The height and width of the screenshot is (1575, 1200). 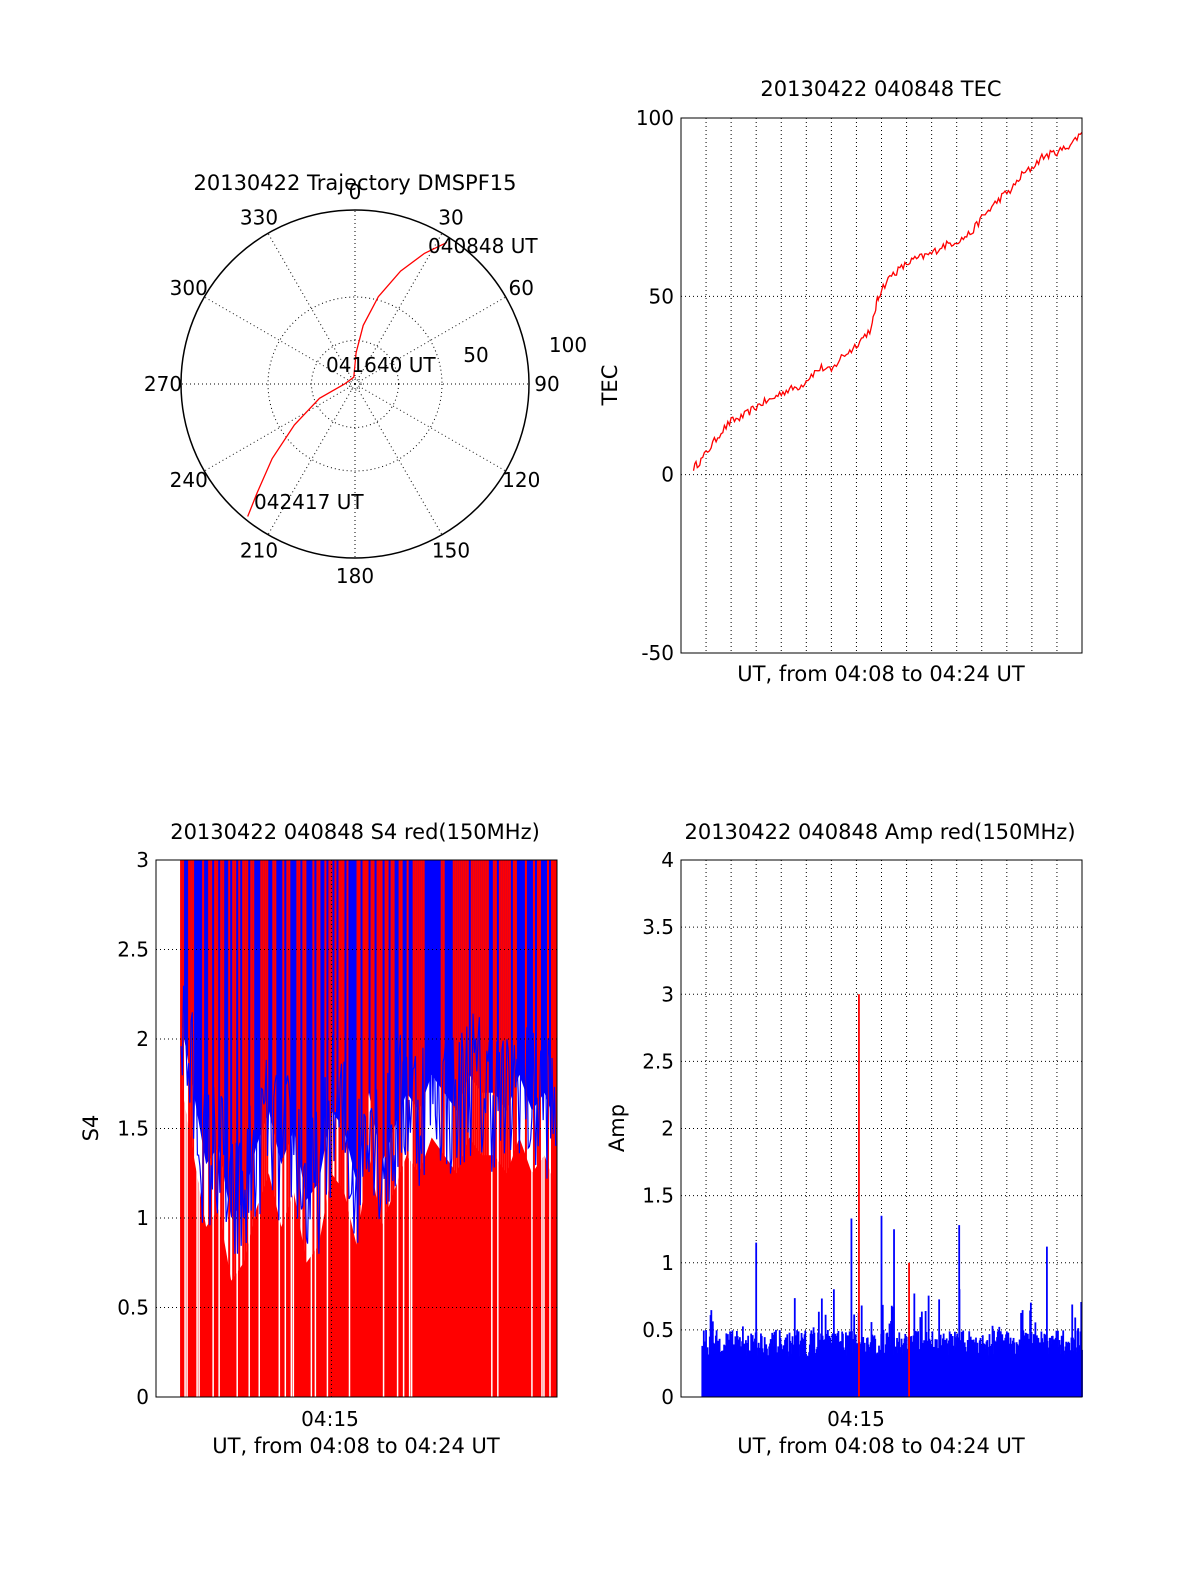 What do you see at coordinates (450, 218) in the screenshot?
I see `polar-azimuth-label: 30` at bounding box center [450, 218].